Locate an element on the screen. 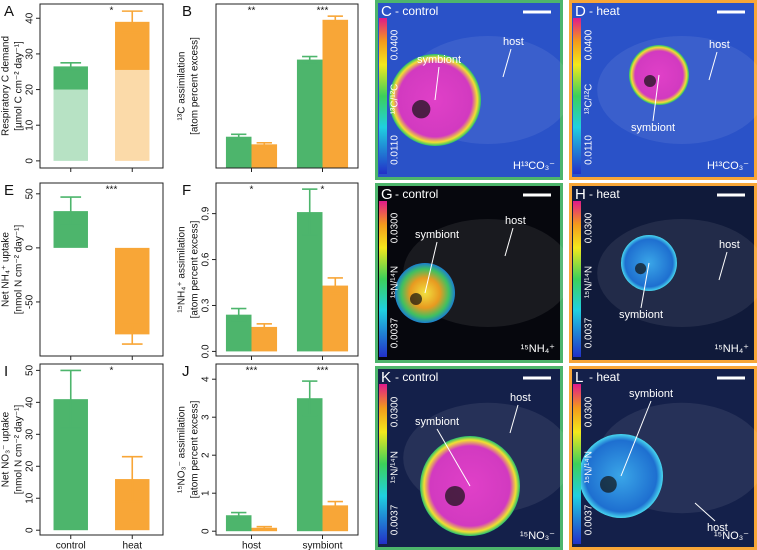 This screenshot has height=550, width=757. y-tick-label: 50 is located at coordinates (30, 370).